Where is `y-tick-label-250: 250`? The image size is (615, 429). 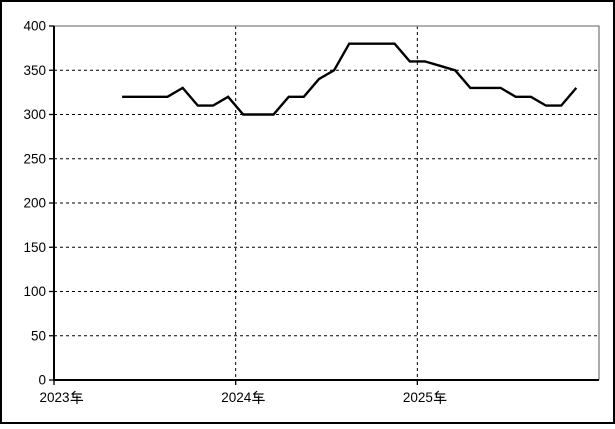 y-tick-label-250: 250 is located at coordinates (34, 158).